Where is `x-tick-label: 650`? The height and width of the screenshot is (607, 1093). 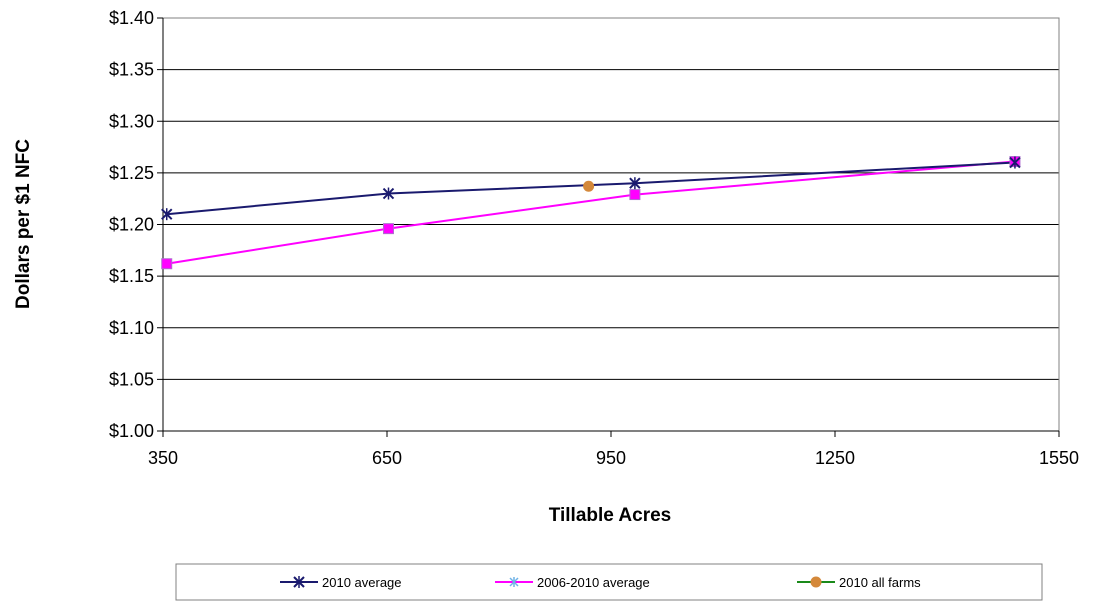 x-tick-label: 650 is located at coordinates (387, 458).